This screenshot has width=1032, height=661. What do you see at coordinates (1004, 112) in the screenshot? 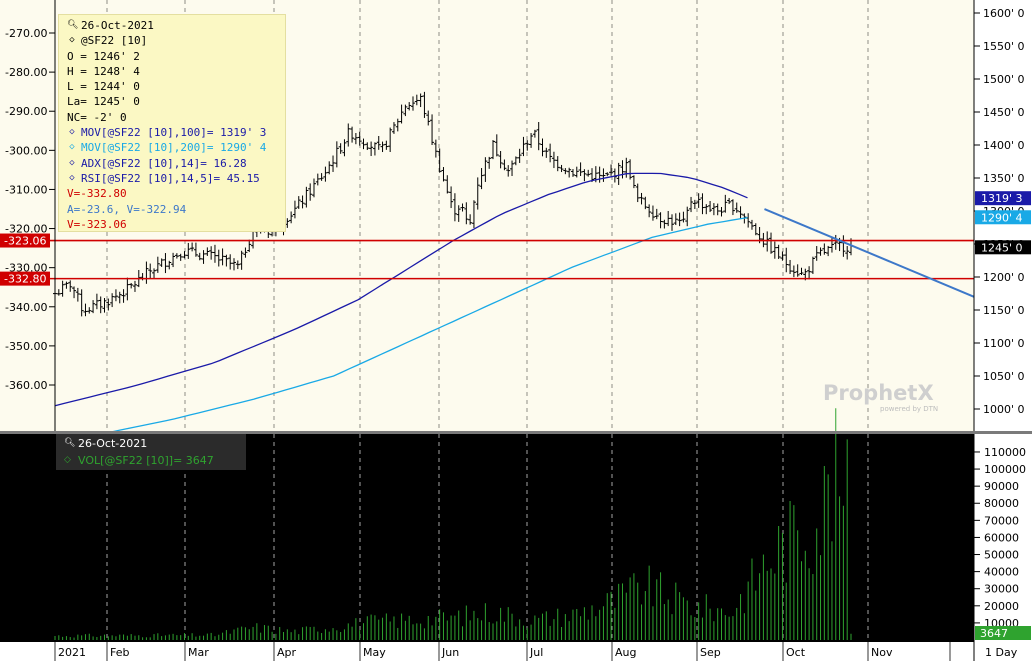
I see `right-tick-label: 1450' 0` at bounding box center [1004, 112].